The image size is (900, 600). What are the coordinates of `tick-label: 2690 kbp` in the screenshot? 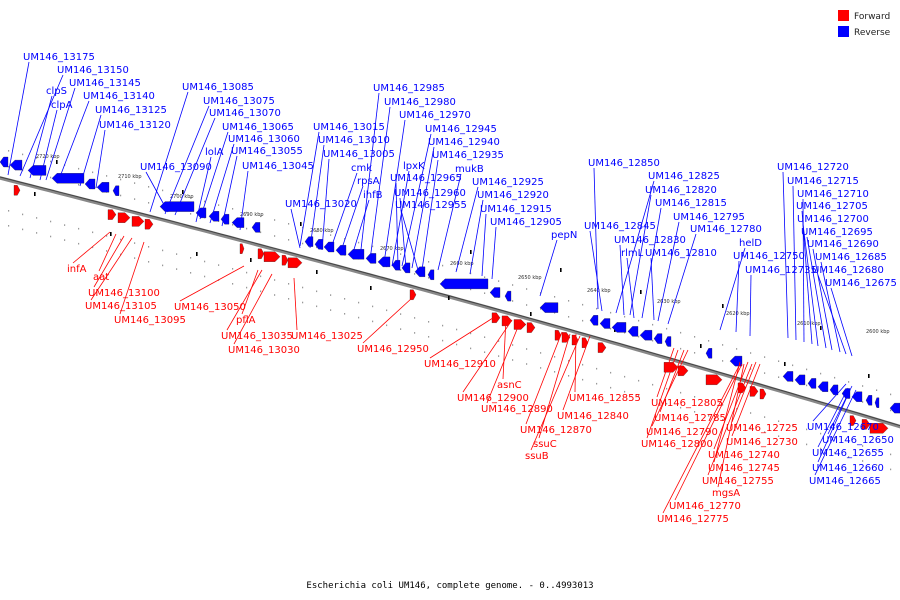 It's located at (252, 215).